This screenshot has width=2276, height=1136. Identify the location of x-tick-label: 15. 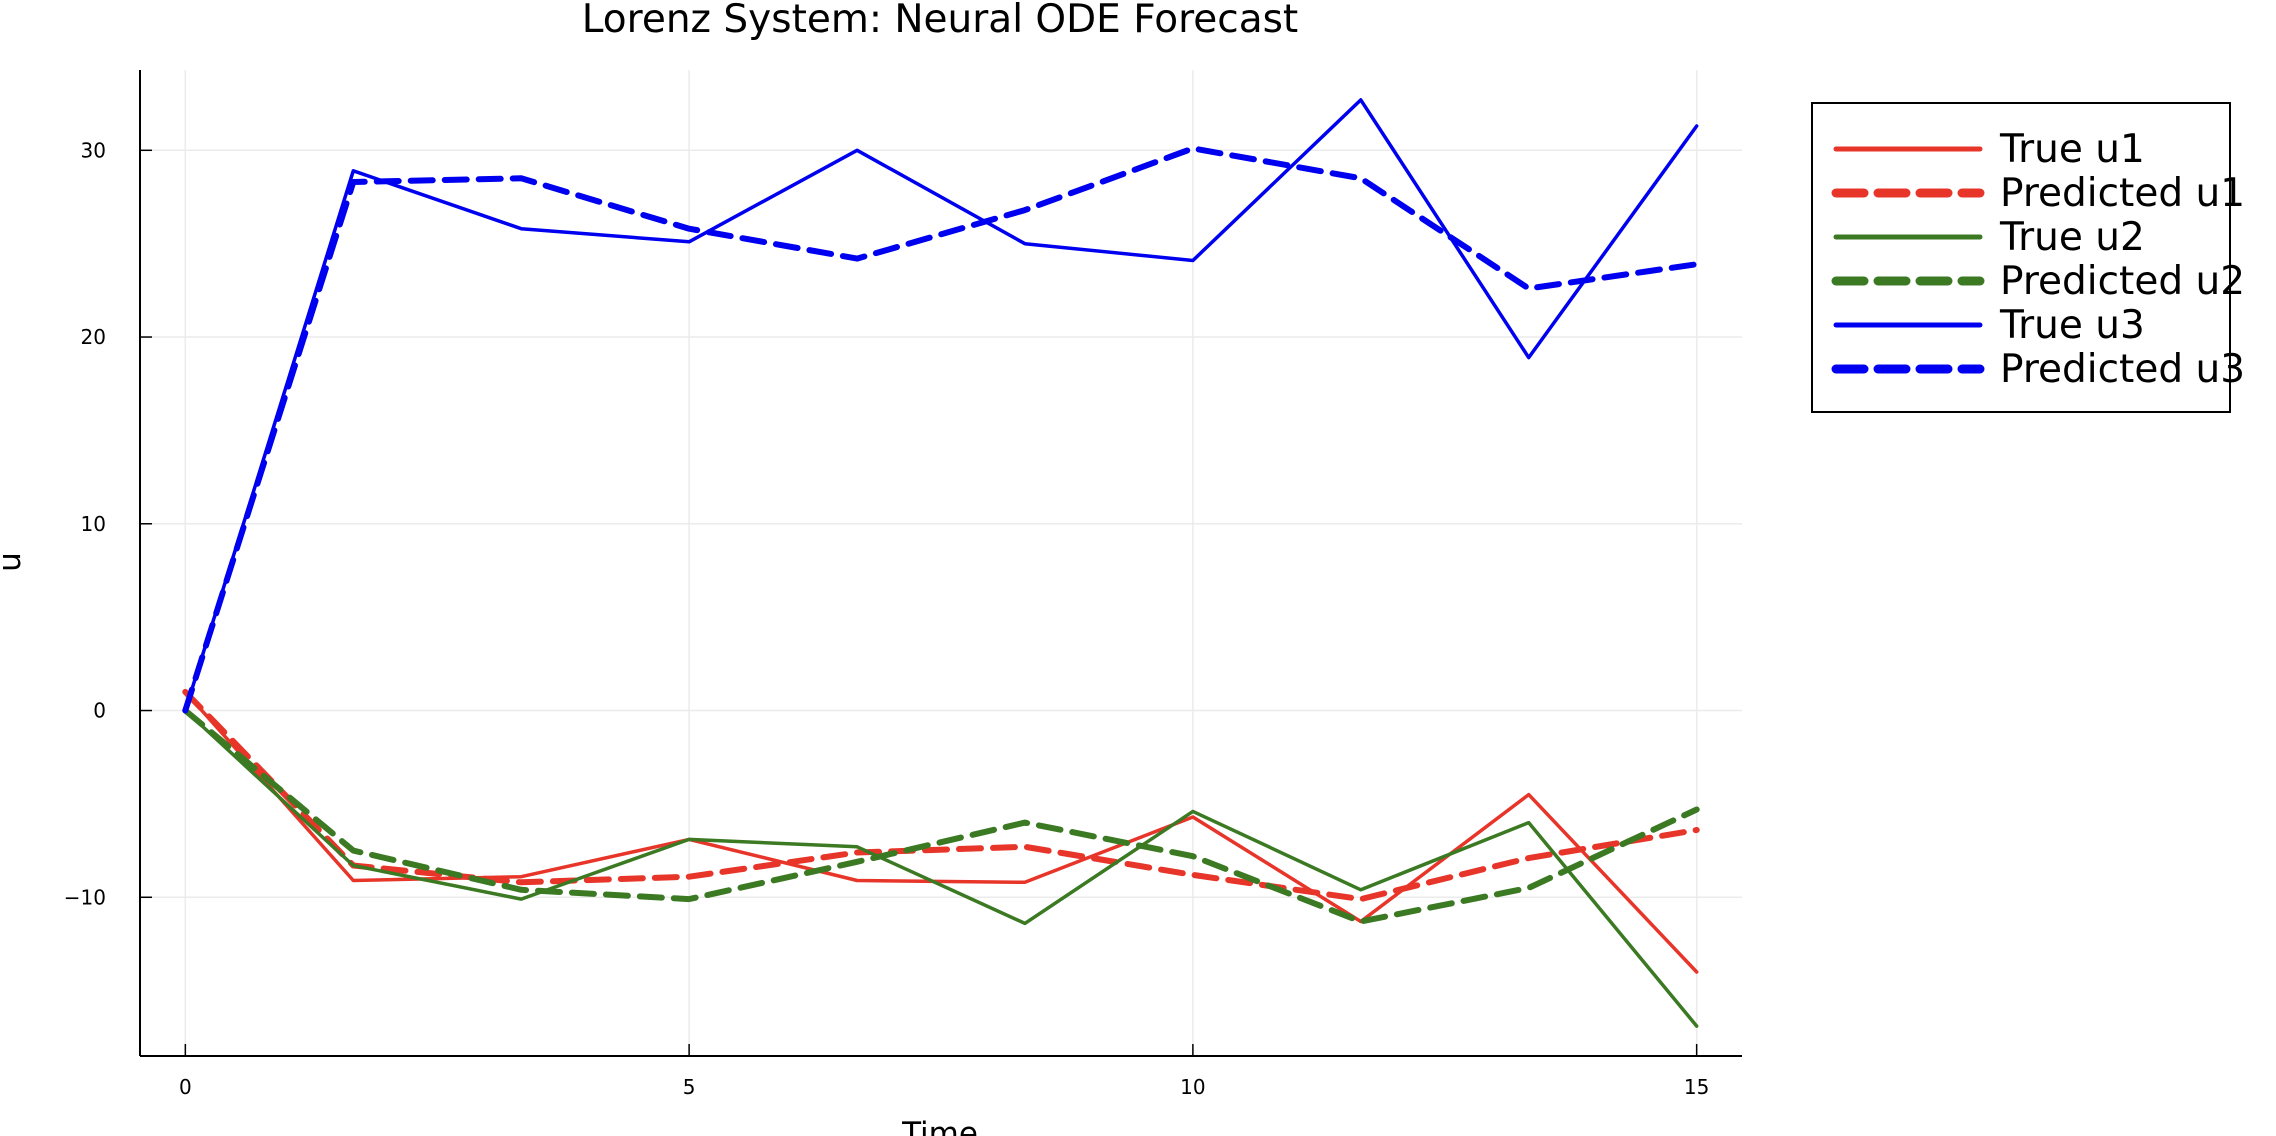
(1696, 1087).